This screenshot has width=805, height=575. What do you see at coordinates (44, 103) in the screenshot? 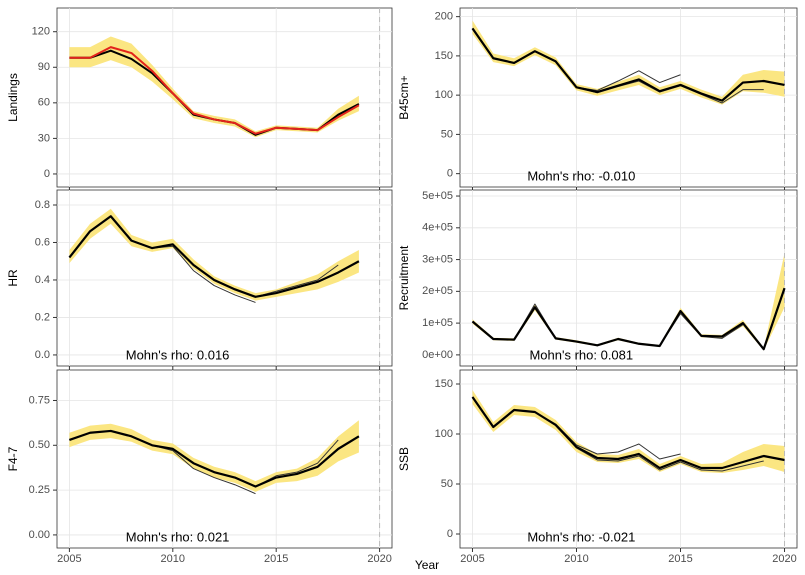
I see `y-tick-label: 60` at bounding box center [44, 103].